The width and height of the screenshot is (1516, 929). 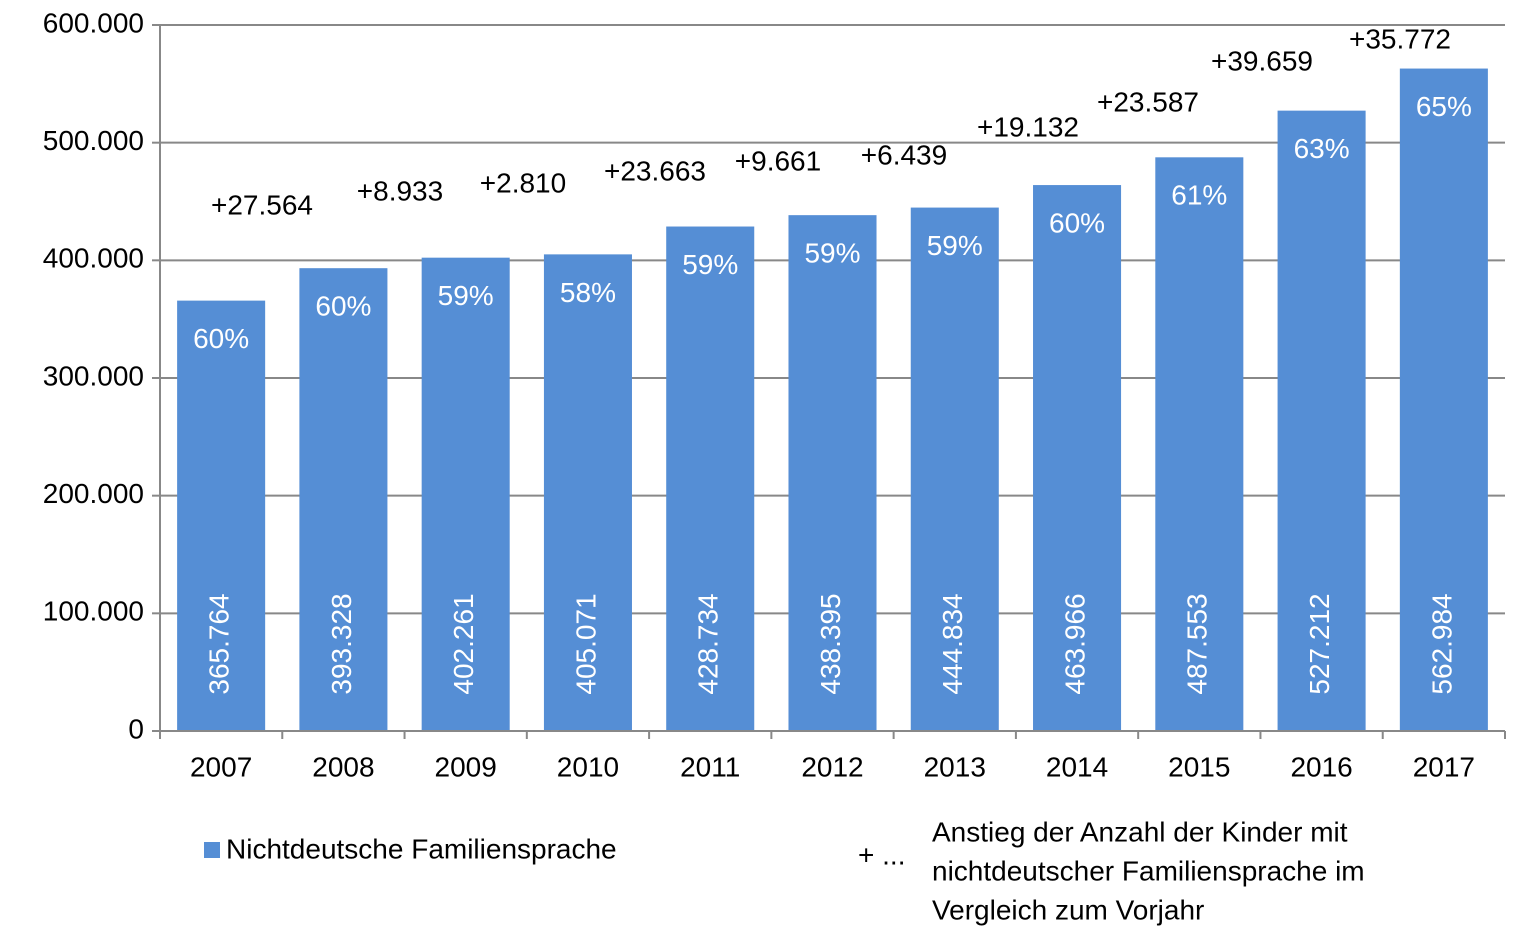 I want to click on value-label: 463.966, so click(x=1074, y=643).